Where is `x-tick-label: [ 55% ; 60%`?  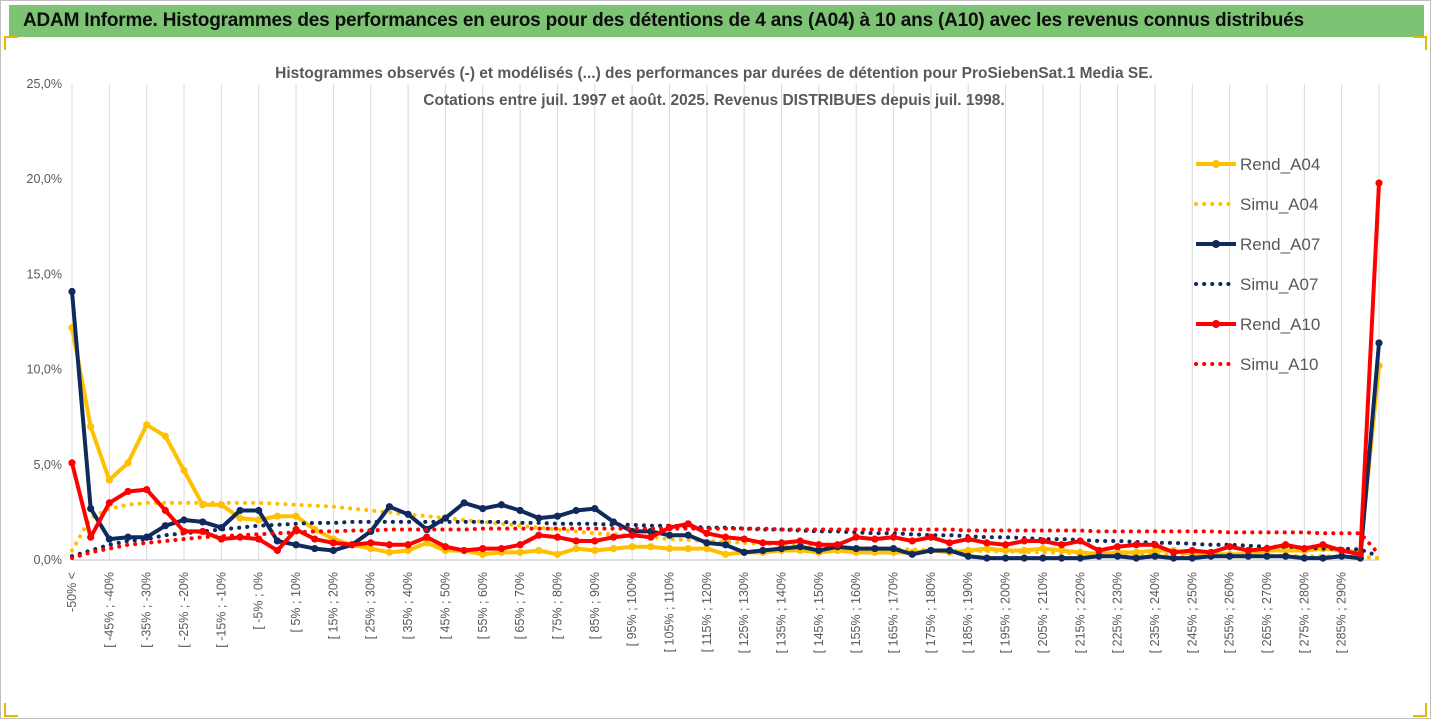
x-tick-label: [ 55% ; 60% is located at coordinates (483, 605).